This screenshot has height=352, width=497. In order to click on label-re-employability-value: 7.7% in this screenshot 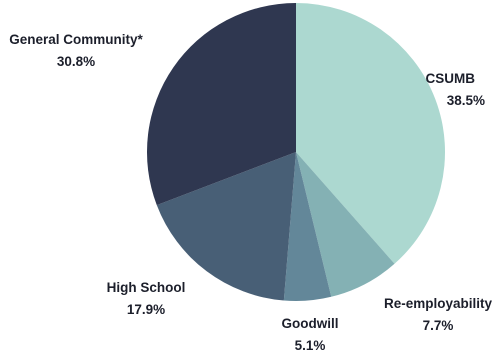, I will do `click(438, 325)`.